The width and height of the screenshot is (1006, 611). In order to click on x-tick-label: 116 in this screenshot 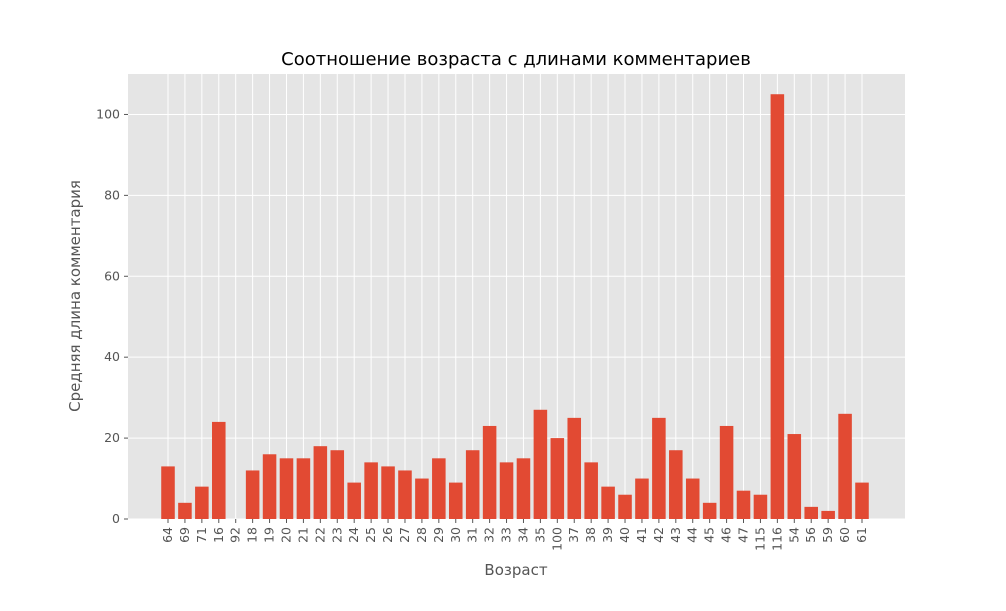, I will do `click(776, 539)`.